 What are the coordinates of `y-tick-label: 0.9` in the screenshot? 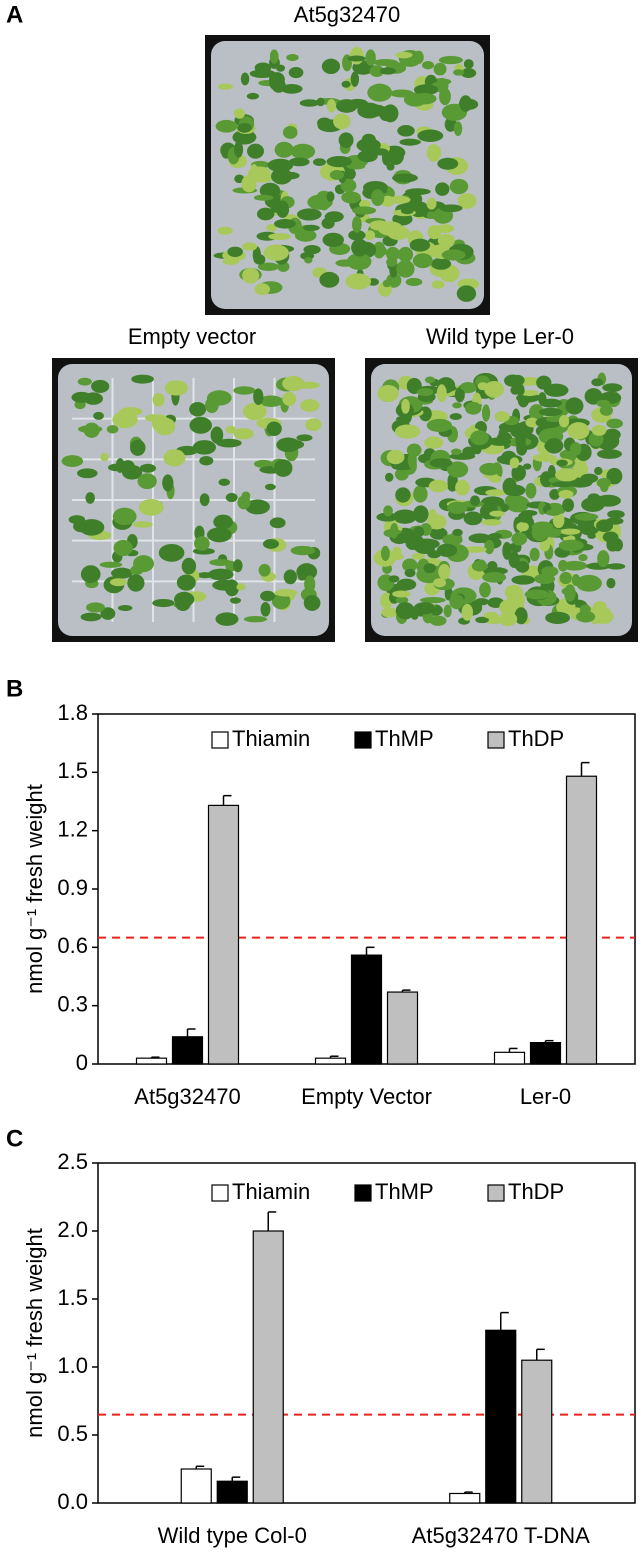 It's located at (72, 887).